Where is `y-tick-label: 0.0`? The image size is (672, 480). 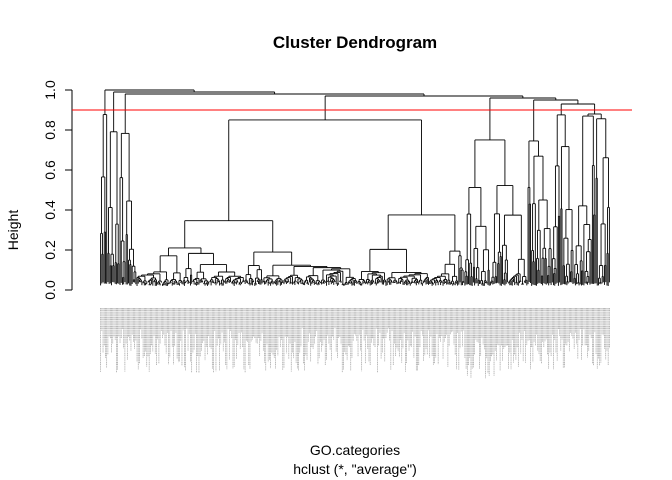 y-tick-label: 0.0 is located at coordinates (50, 290).